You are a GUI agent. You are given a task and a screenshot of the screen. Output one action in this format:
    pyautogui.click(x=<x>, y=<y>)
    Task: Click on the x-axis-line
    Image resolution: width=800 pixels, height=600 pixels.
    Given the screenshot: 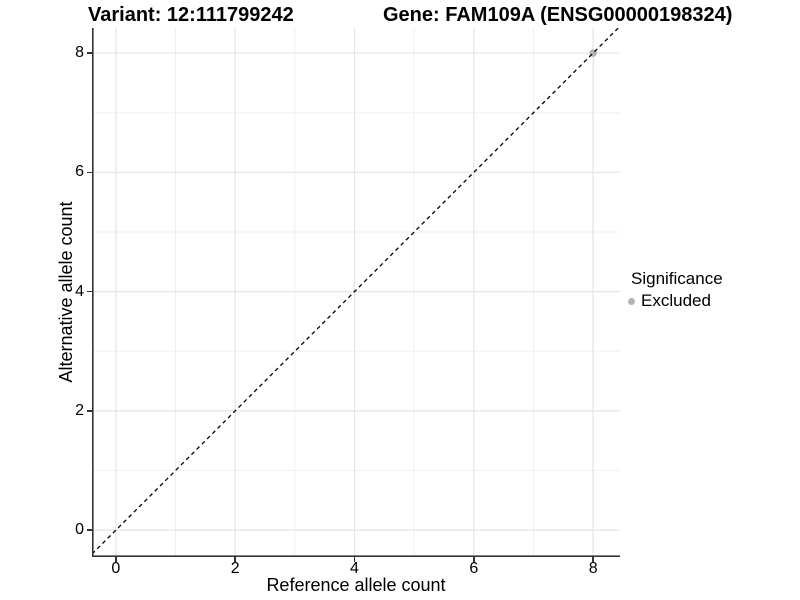 What is the action you would take?
    pyautogui.click(x=356, y=556)
    